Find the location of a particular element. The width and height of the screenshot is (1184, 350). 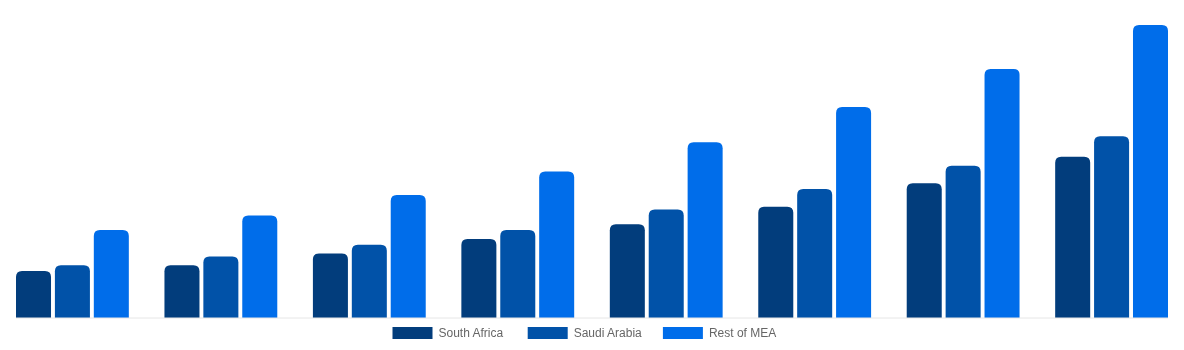

legend-label: South Africa is located at coordinates (471, 333).